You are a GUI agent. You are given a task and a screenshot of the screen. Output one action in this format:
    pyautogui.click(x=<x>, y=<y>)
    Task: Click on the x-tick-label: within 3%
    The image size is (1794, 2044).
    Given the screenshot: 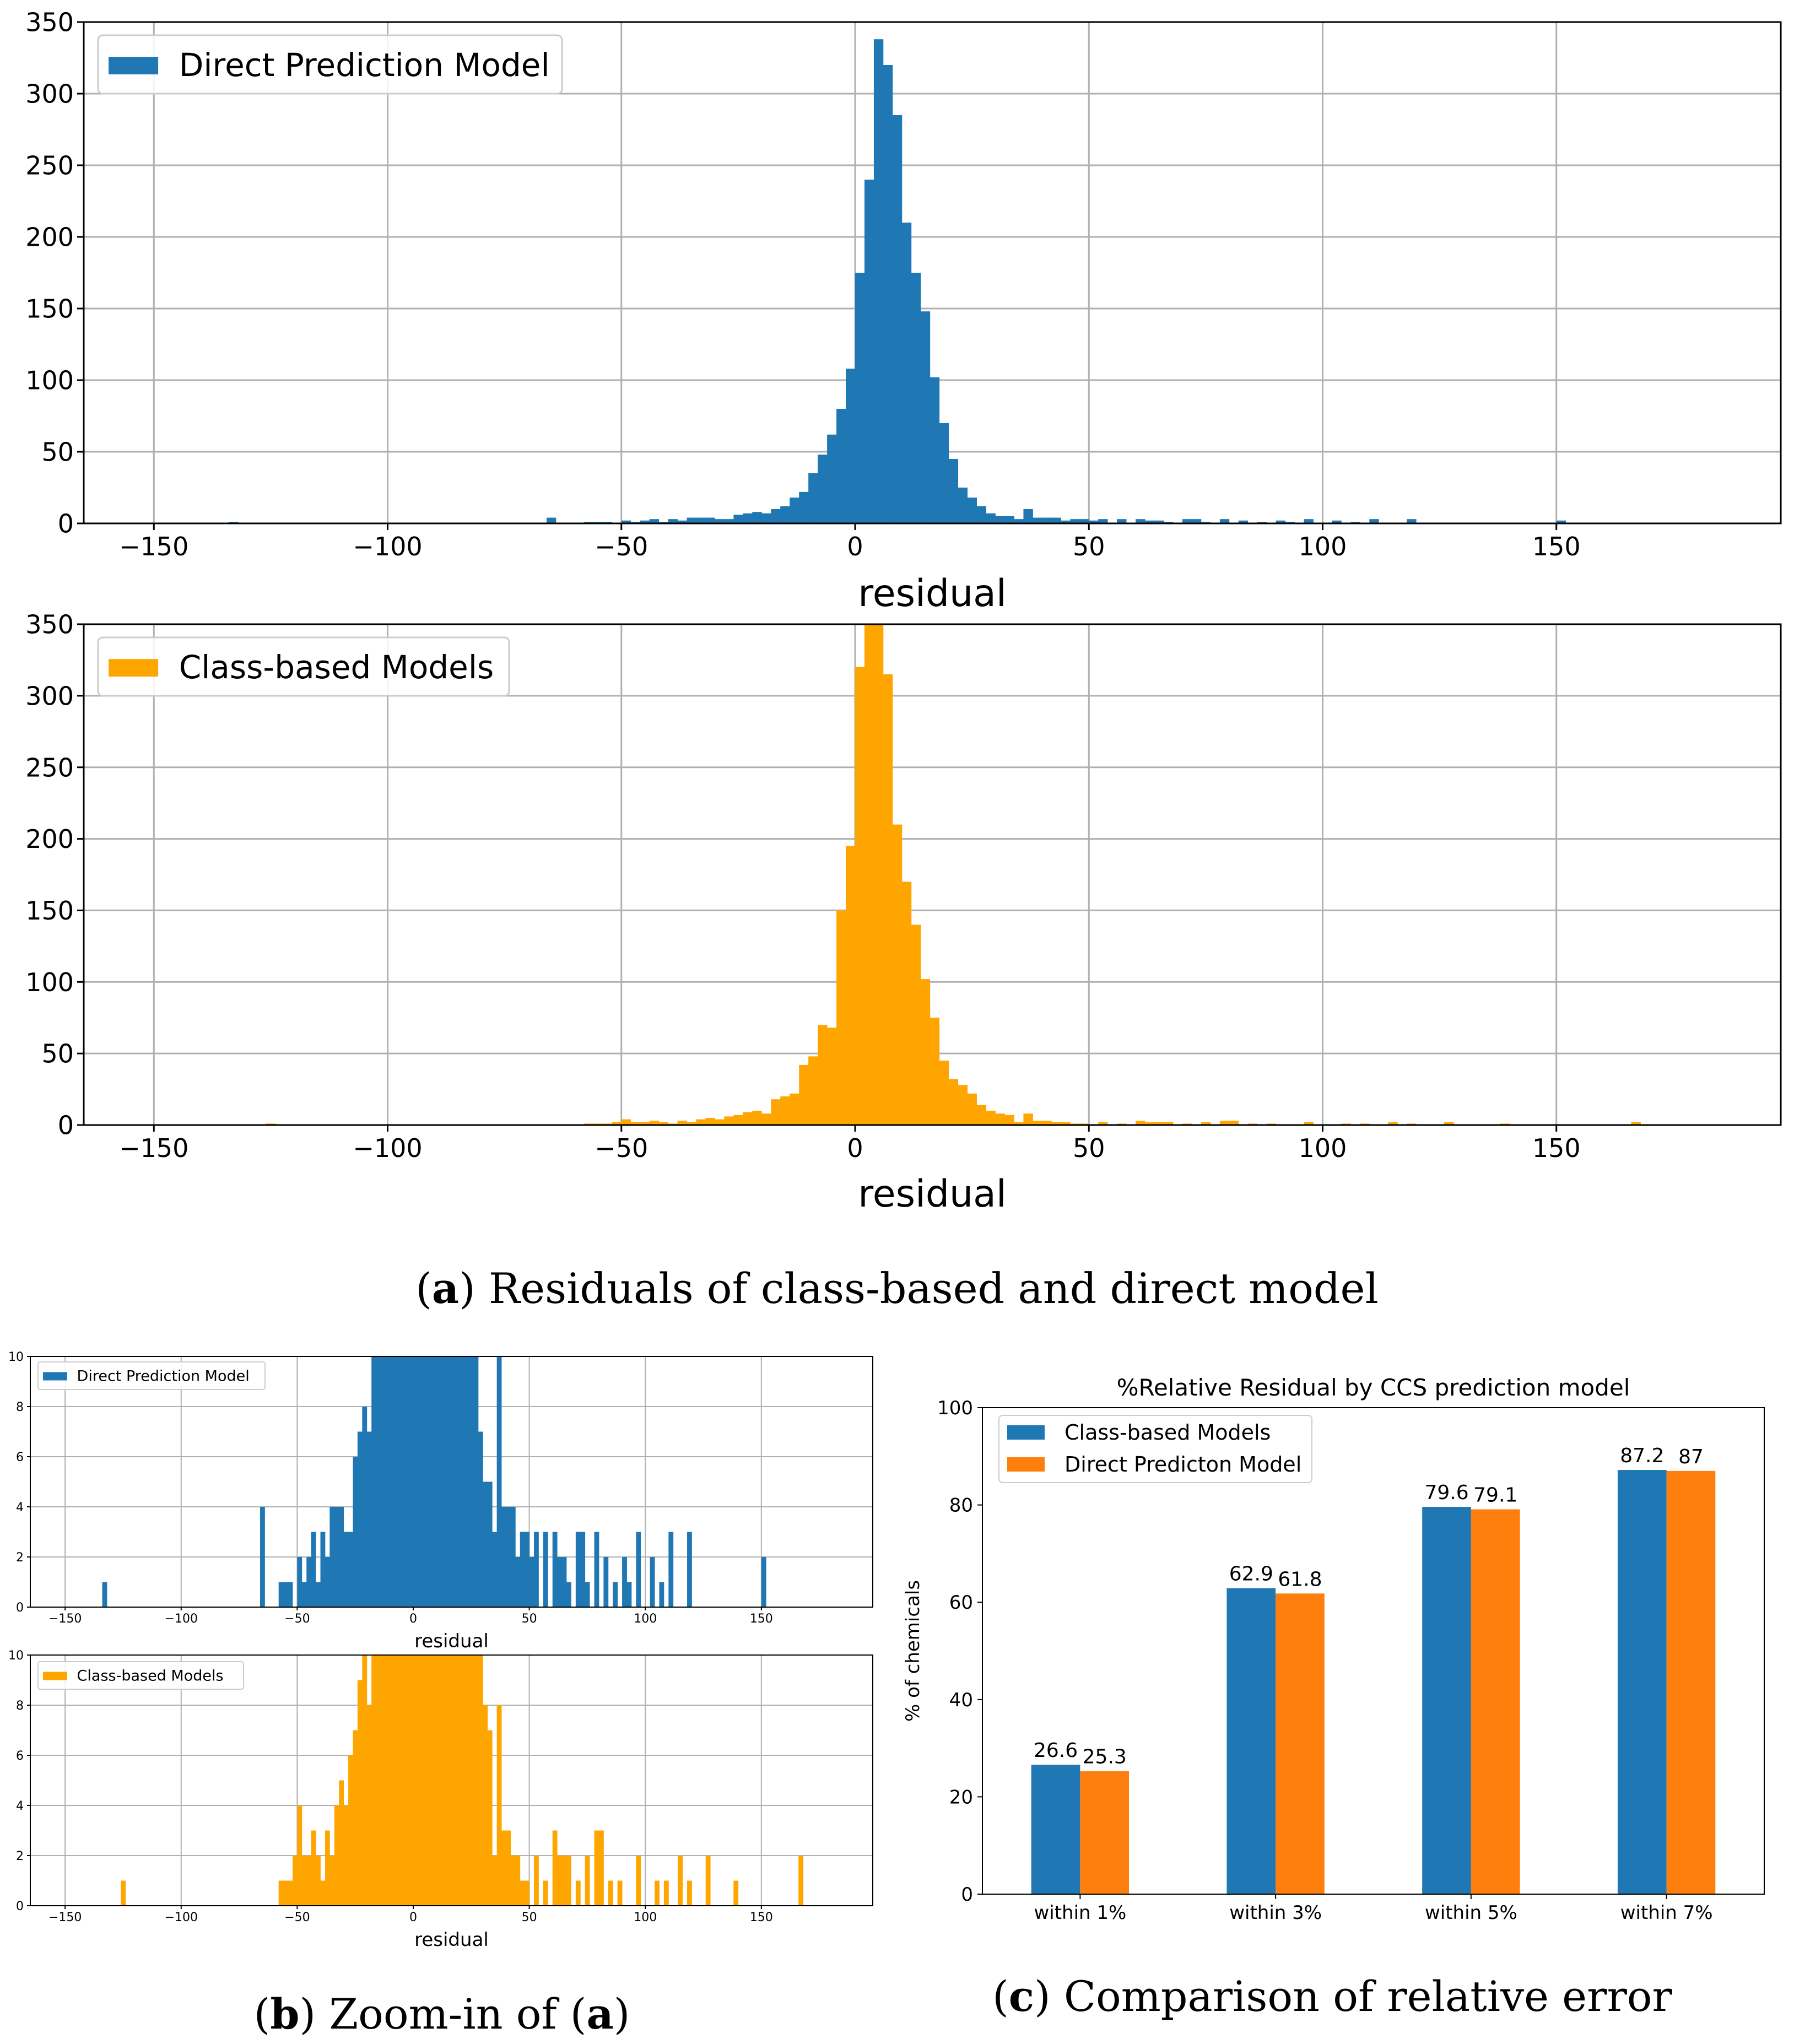 What is the action you would take?
    pyautogui.click(x=1275, y=1913)
    